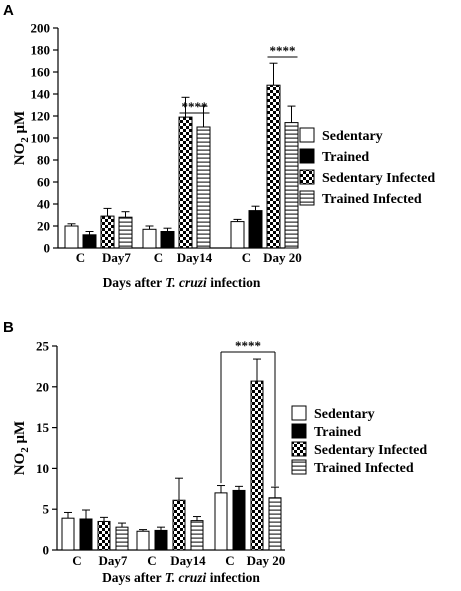  What do you see at coordinates (41, 28) in the screenshot?
I see `y-tick-label: 200` at bounding box center [41, 28].